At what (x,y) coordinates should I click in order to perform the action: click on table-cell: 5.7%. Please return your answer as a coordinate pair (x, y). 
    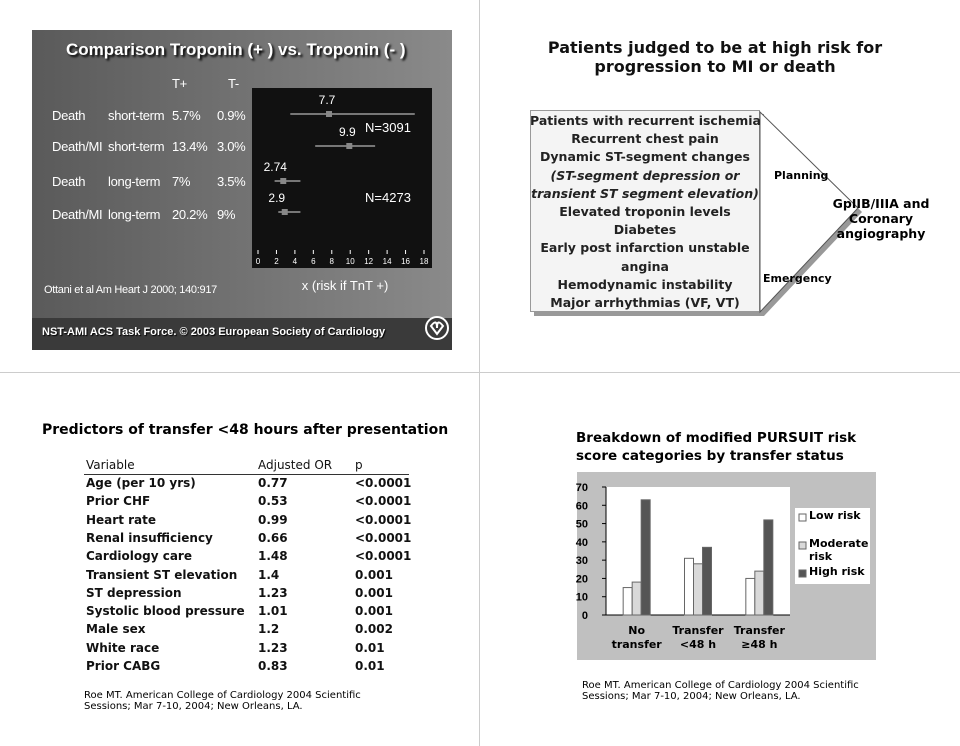
    Looking at the image, I should click on (186, 115).